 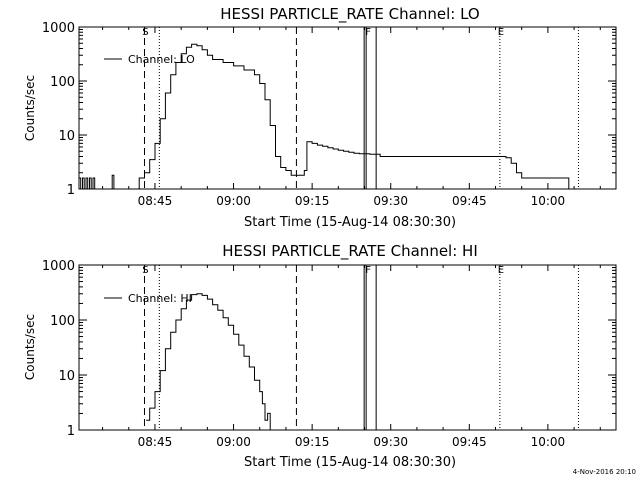 I want to click on legend: Channel: LO, so click(x=149, y=59).